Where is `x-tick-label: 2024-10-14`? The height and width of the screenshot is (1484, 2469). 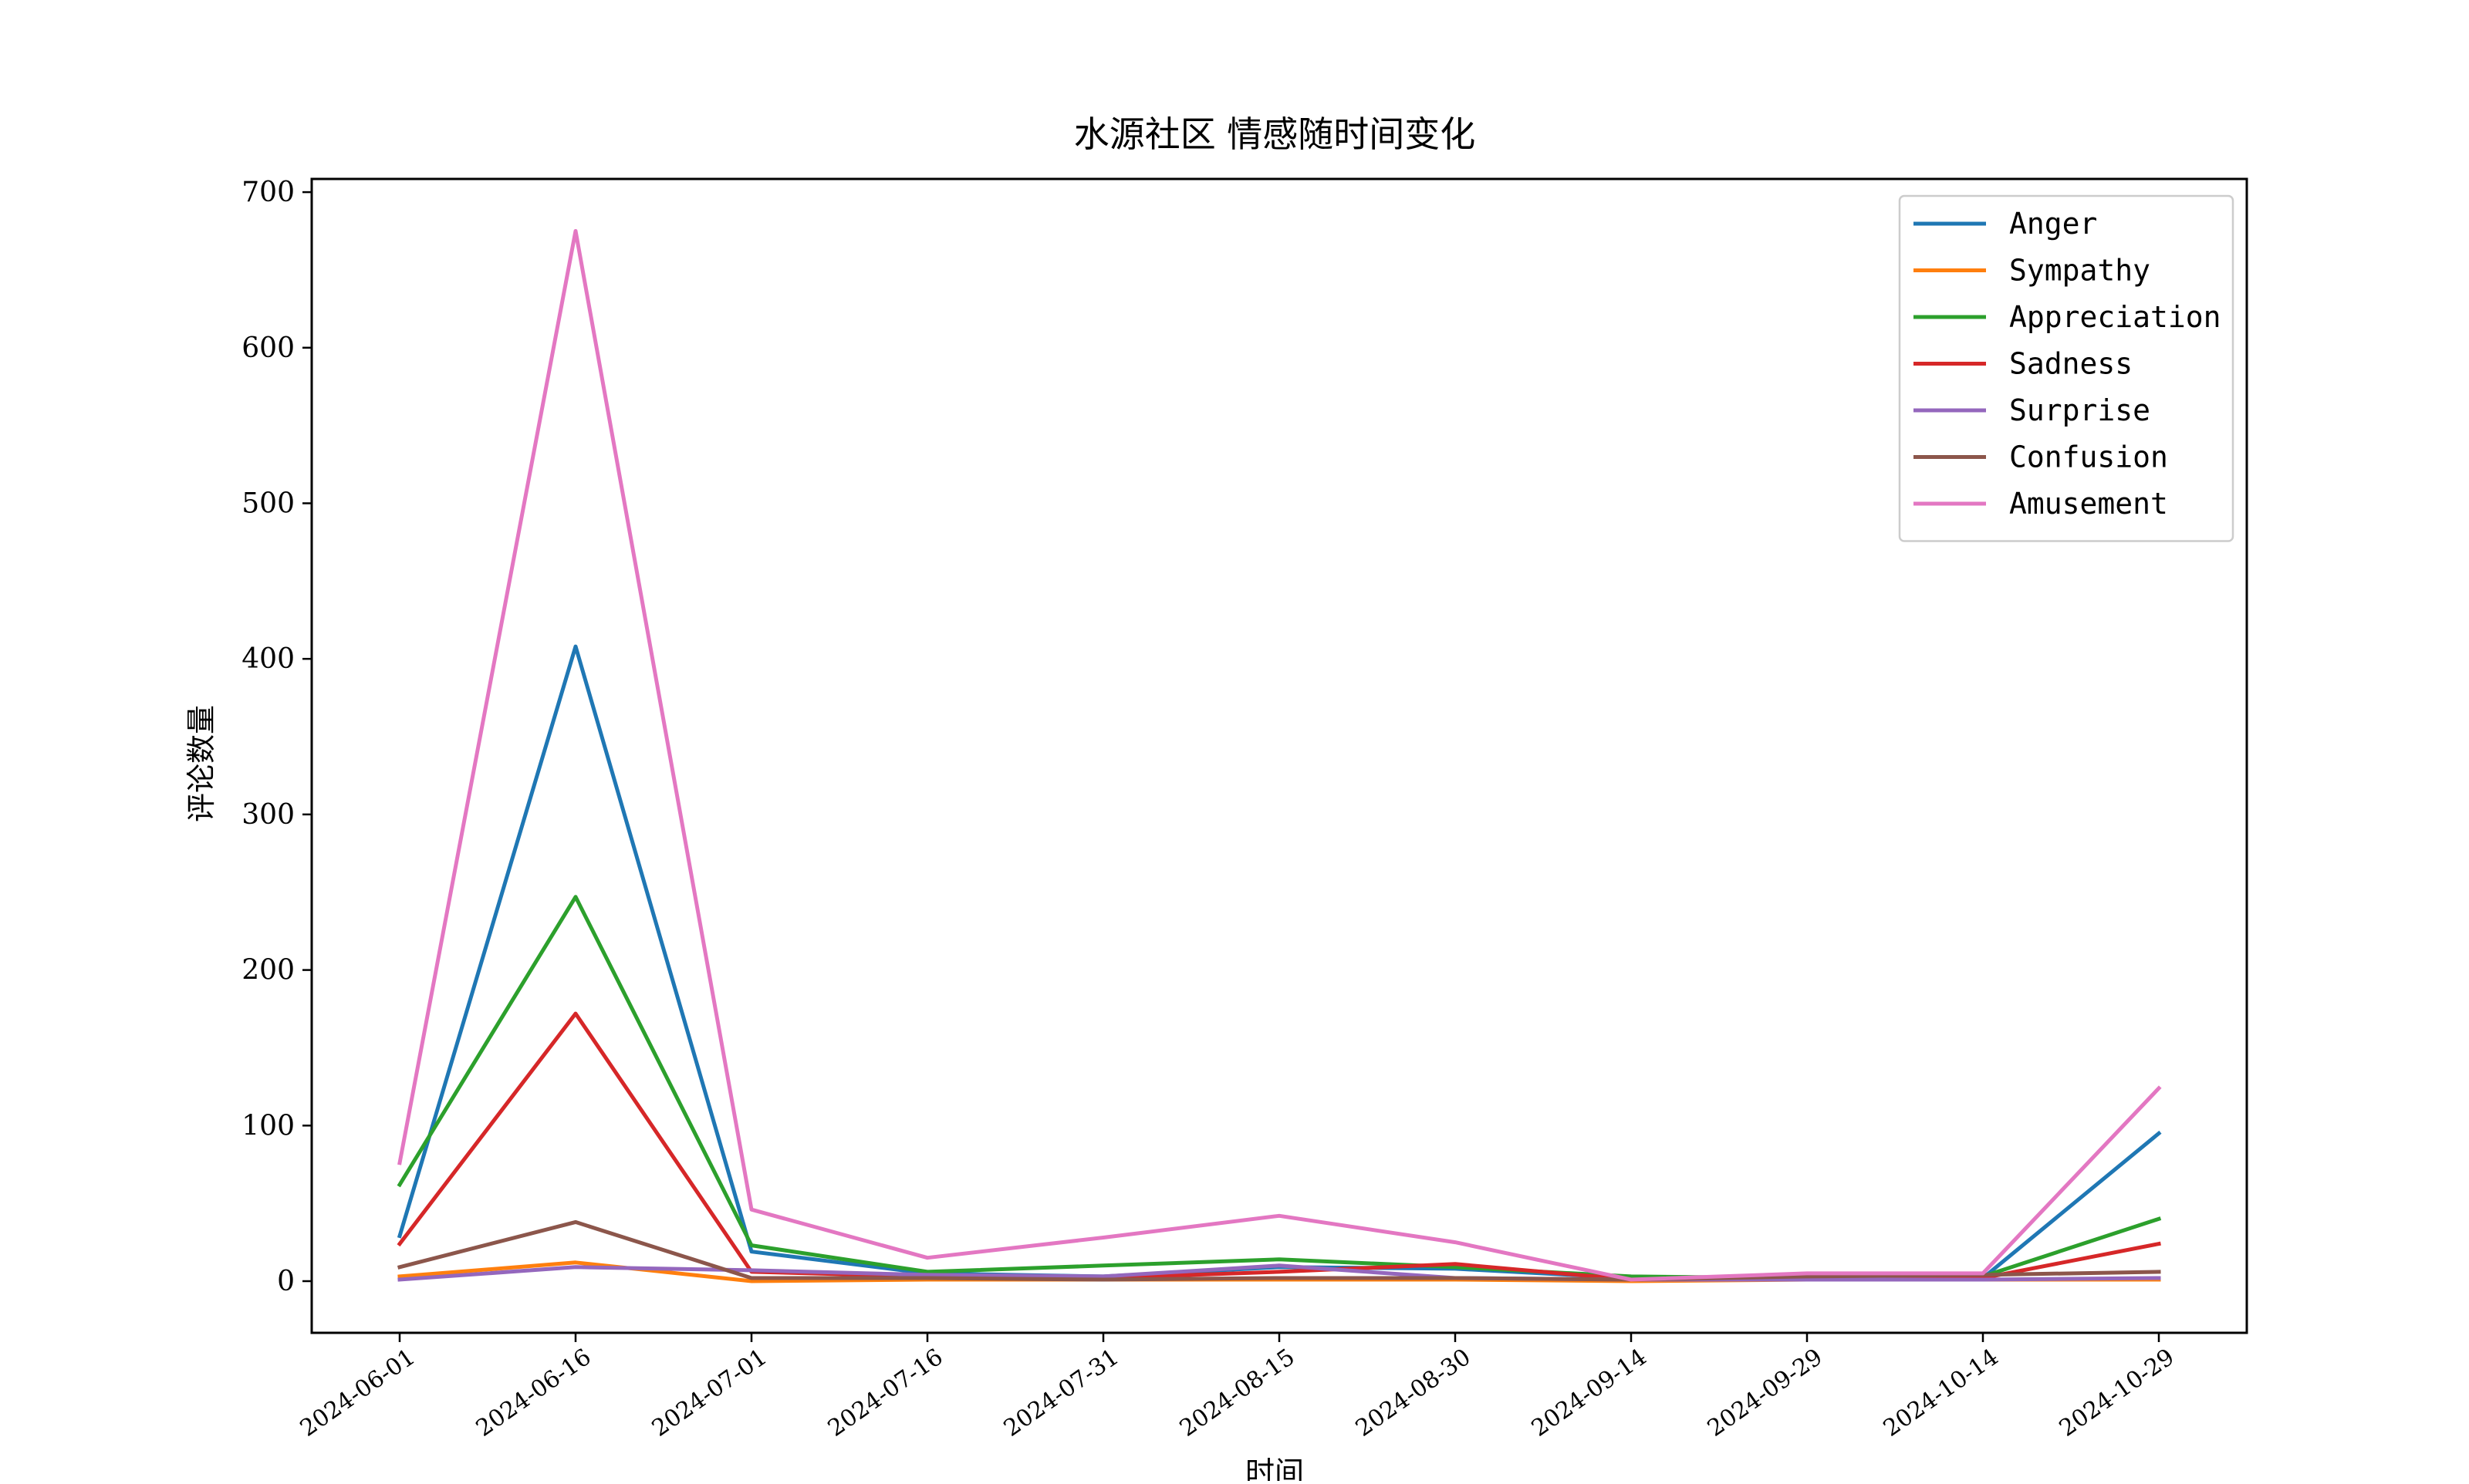 x-tick-label: 2024-10-14 is located at coordinates (1942, 1393).